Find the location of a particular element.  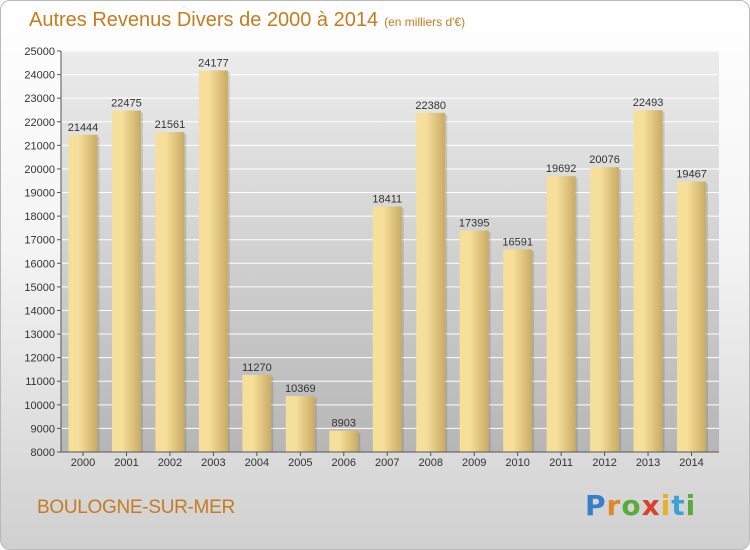

x-tick-label: 2001 is located at coordinates (126, 463).